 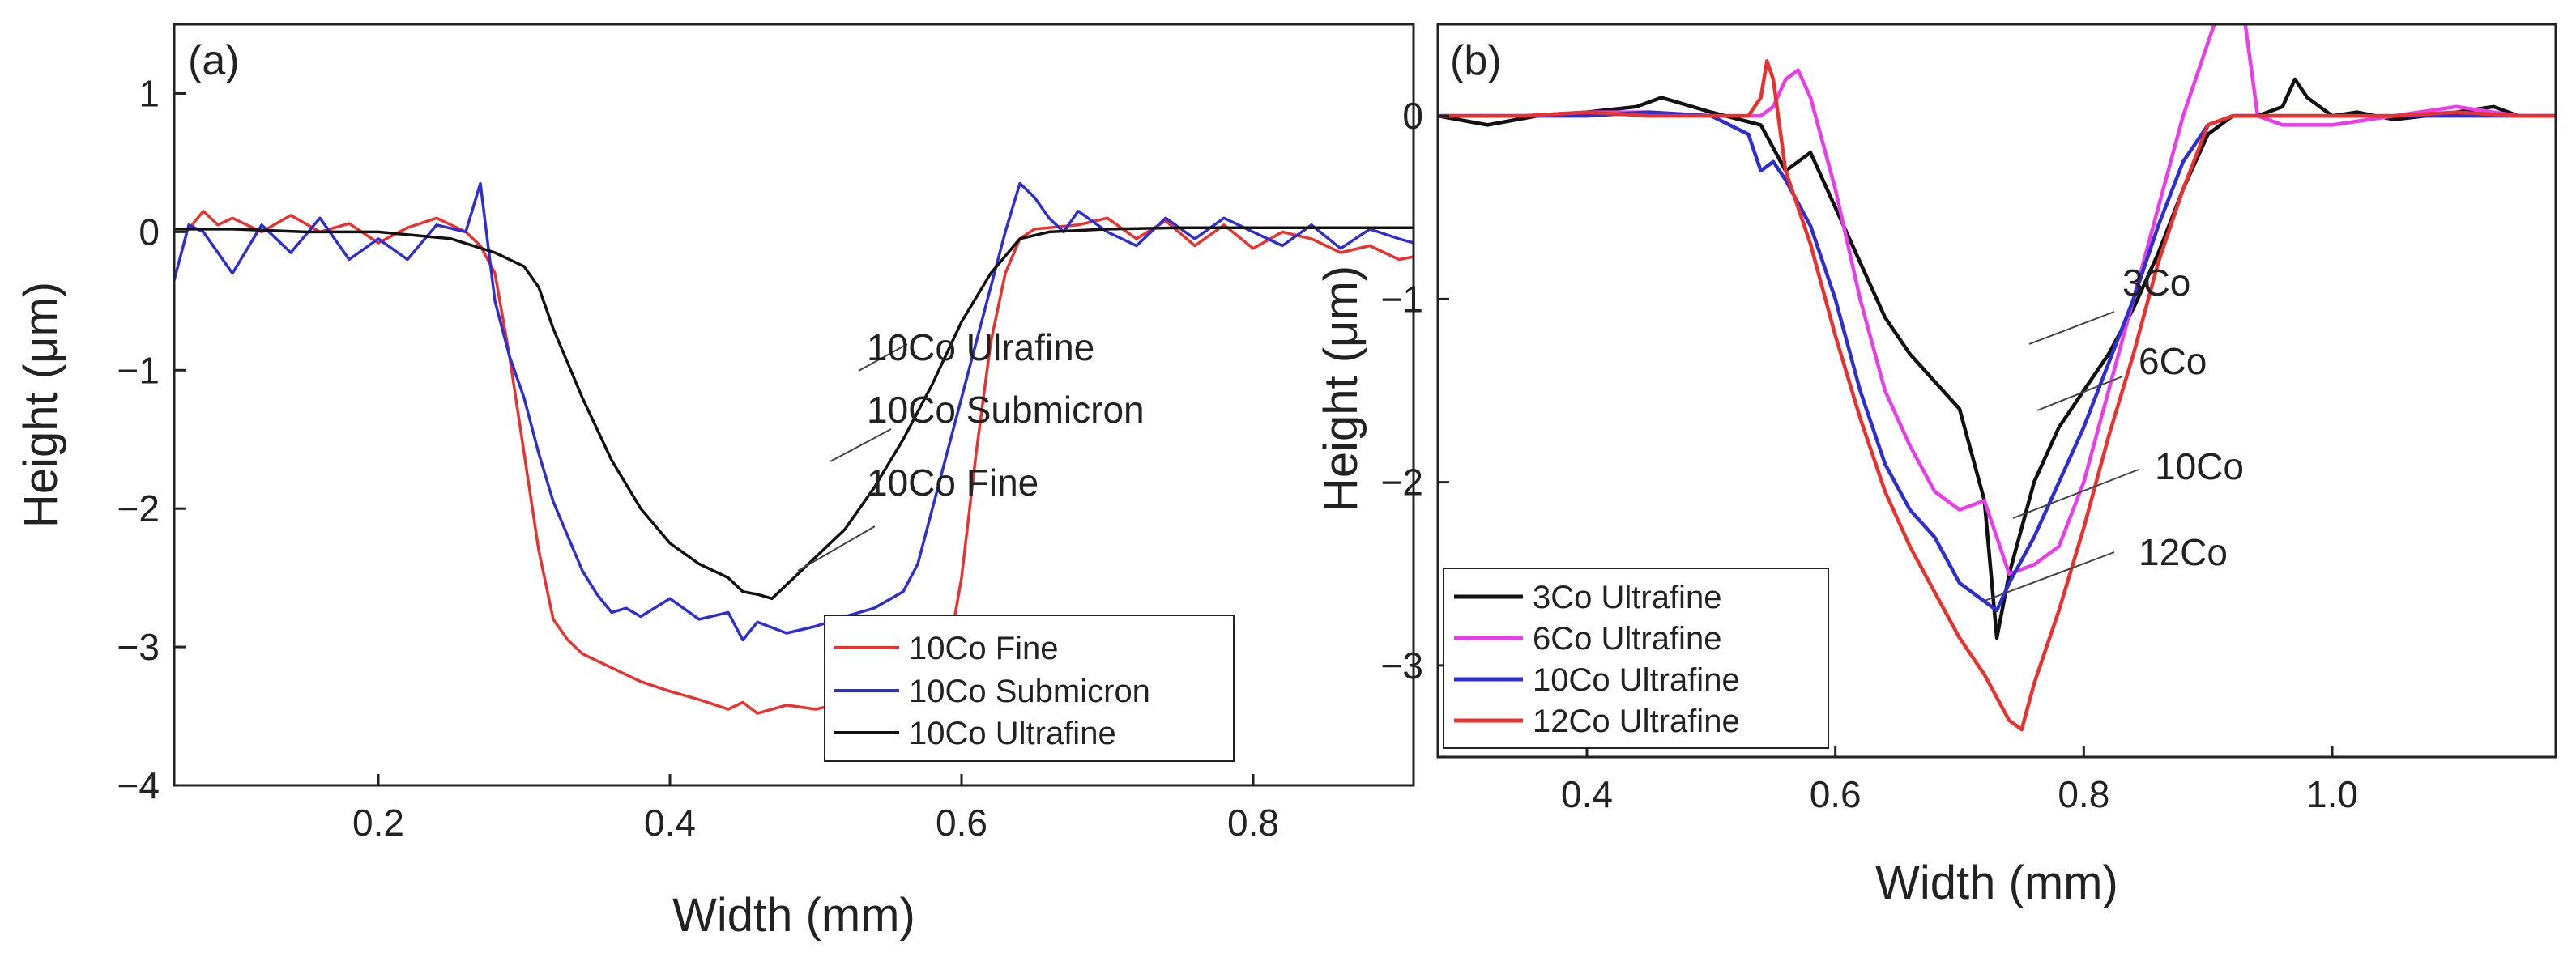 I want to click on legend-label-10co-ultrafine-b: 10Co Ultrafine, so click(x=1637, y=680).